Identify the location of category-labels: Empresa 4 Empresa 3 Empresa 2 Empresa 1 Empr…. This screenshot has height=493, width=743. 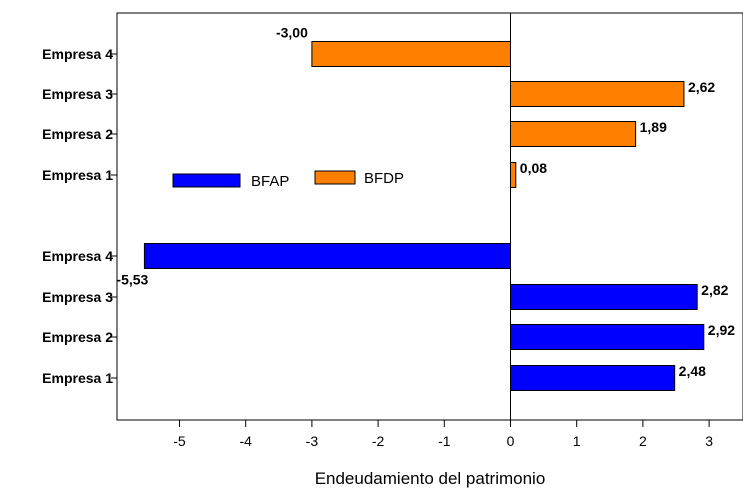
(79, 216).